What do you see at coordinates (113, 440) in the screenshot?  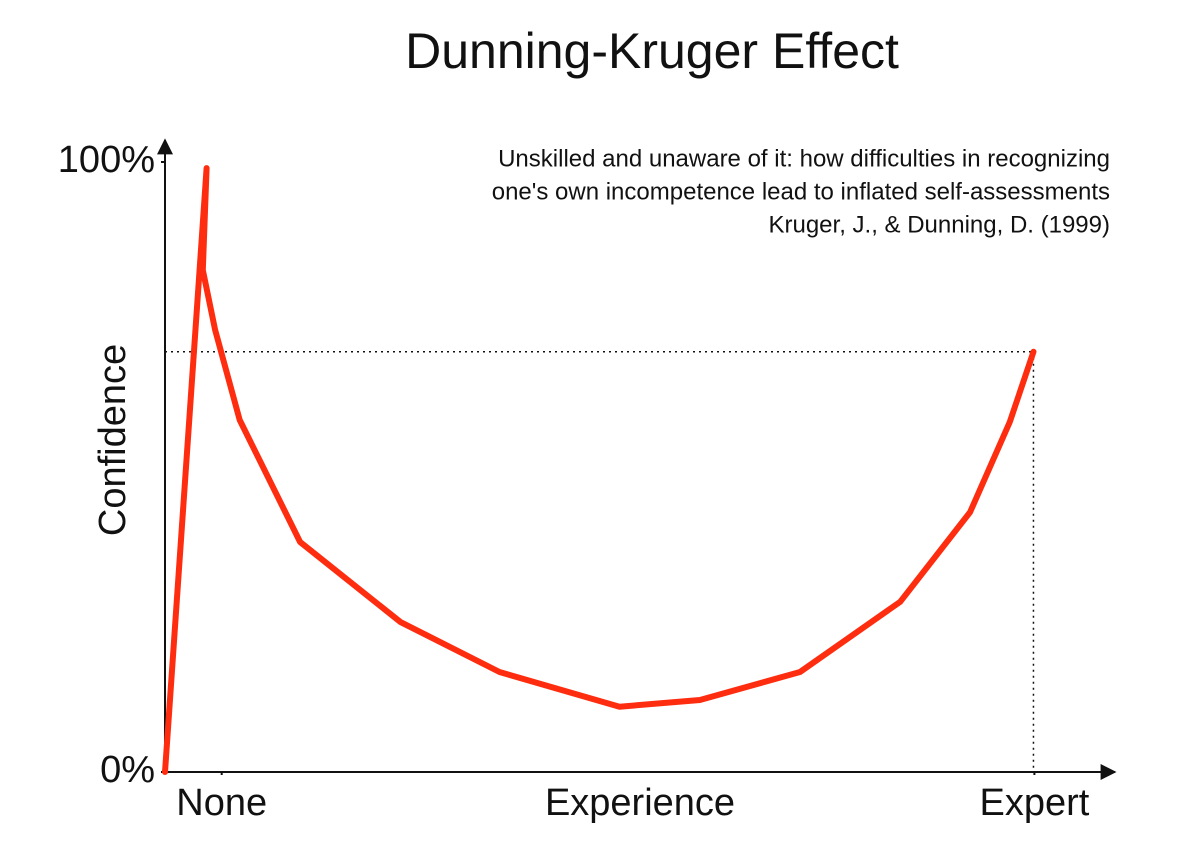 I see `y-axis-label: Confidence` at bounding box center [113, 440].